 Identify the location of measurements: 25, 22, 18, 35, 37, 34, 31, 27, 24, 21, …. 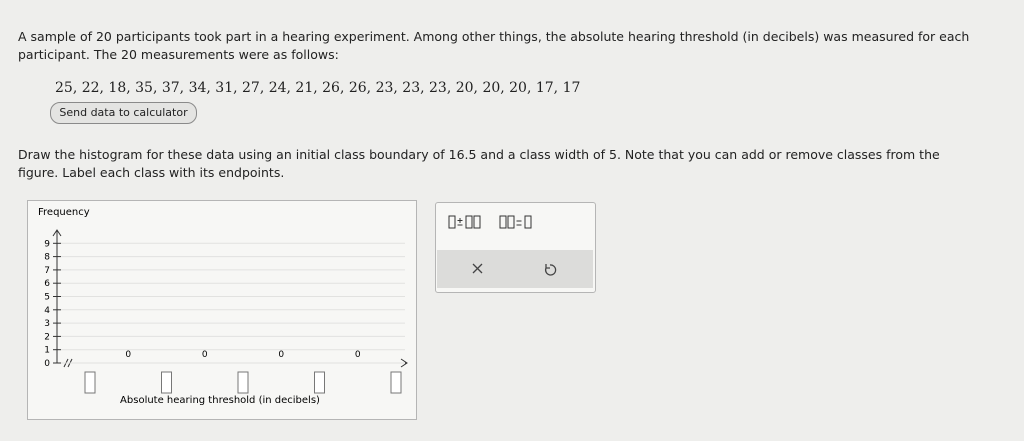
(318, 88).